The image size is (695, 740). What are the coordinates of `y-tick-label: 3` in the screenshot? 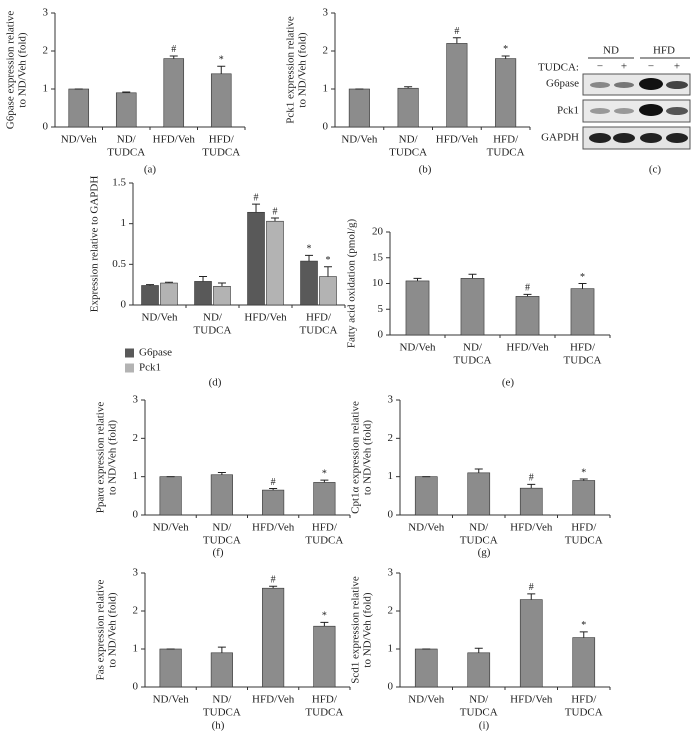 It's located at (136, 573).